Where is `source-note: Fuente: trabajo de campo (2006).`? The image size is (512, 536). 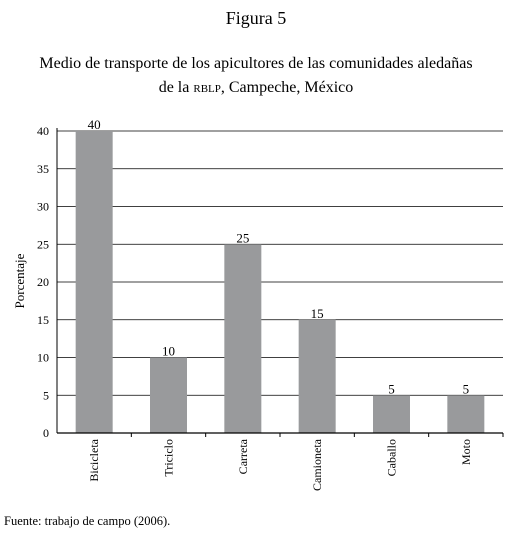
source-note: Fuente: trabajo de campo (2006). is located at coordinates (87, 521).